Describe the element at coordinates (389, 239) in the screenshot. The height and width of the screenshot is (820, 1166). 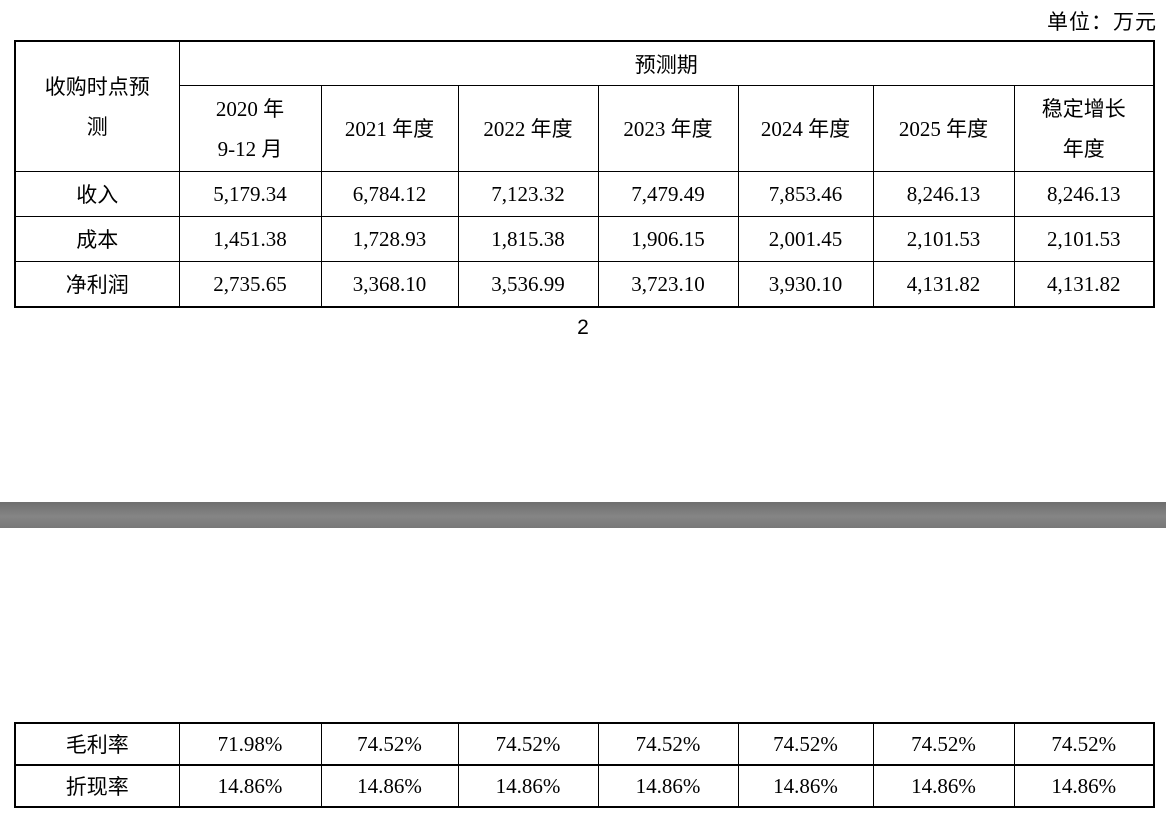
I see `value-cell: 1,728.93` at that location.